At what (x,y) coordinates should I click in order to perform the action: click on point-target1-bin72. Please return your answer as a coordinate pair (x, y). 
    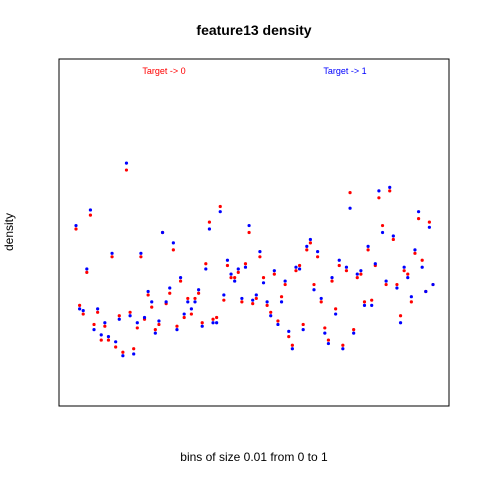
    Looking at the image, I should click on (332, 278).